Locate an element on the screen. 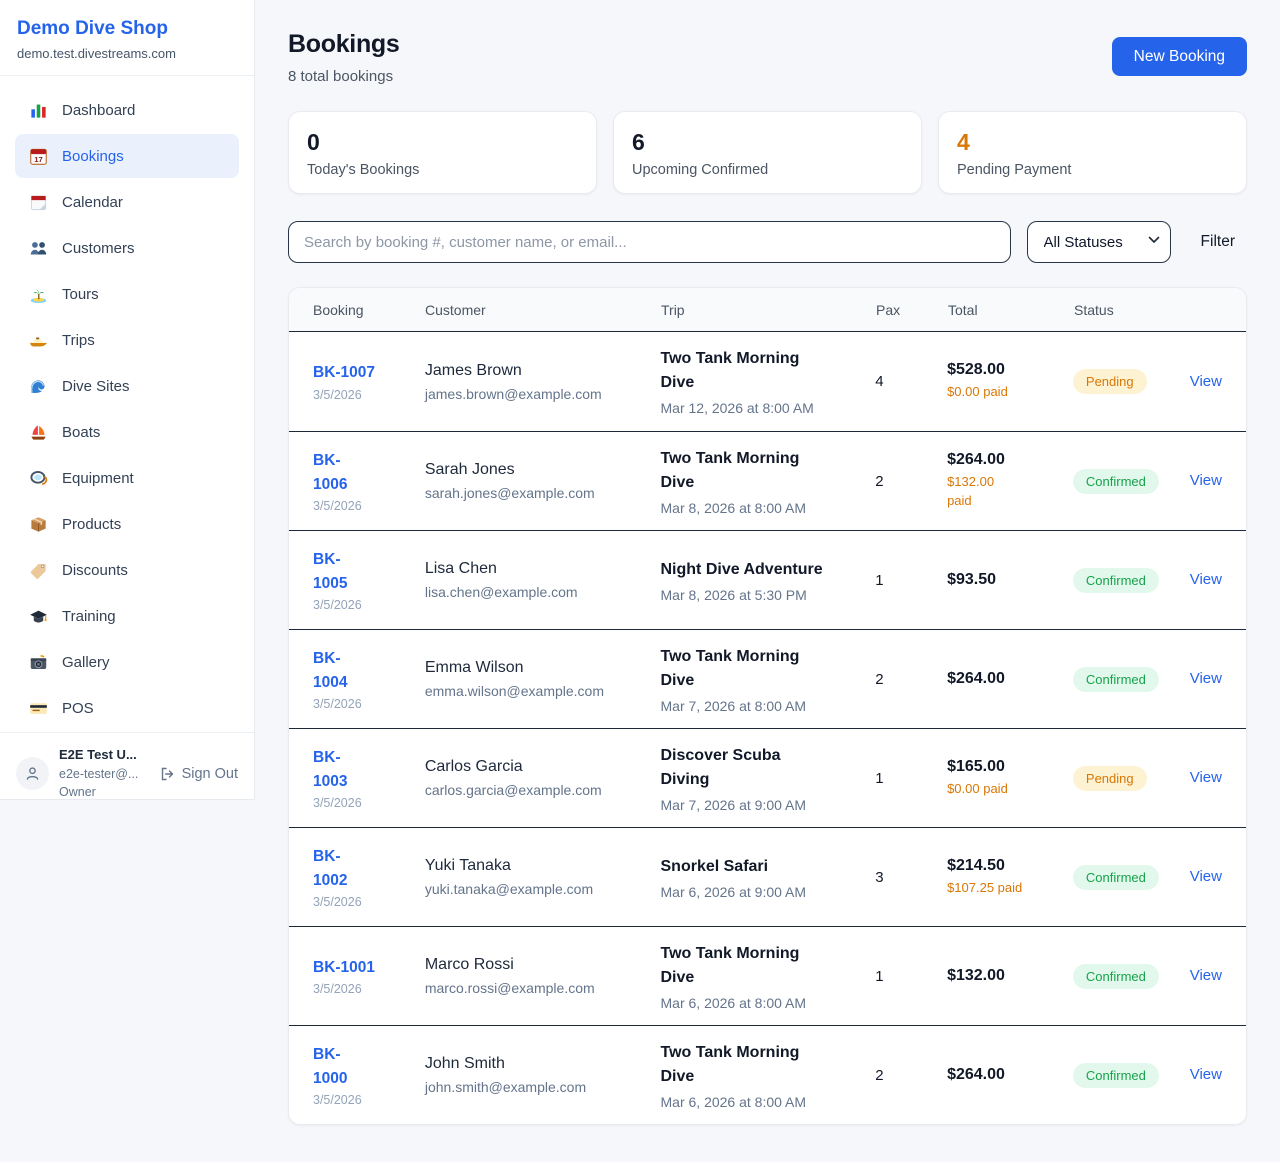 The image size is (1280, 1162). booking-id-link: BK-1007 is located at coordinates (344, 373).